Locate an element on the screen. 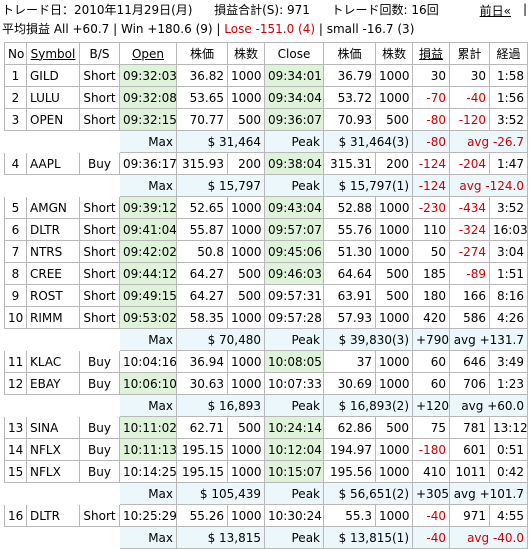  elapsed-time: 1:58 is located at coordinates (508, 75).